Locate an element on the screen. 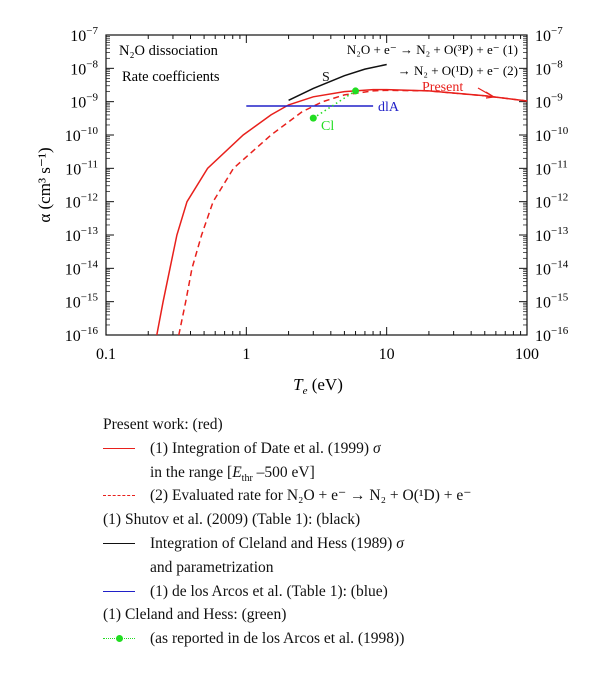 The height and width of the screenshot is (676, 600). legend-swatch-blue is located at coordinates (119, 591).